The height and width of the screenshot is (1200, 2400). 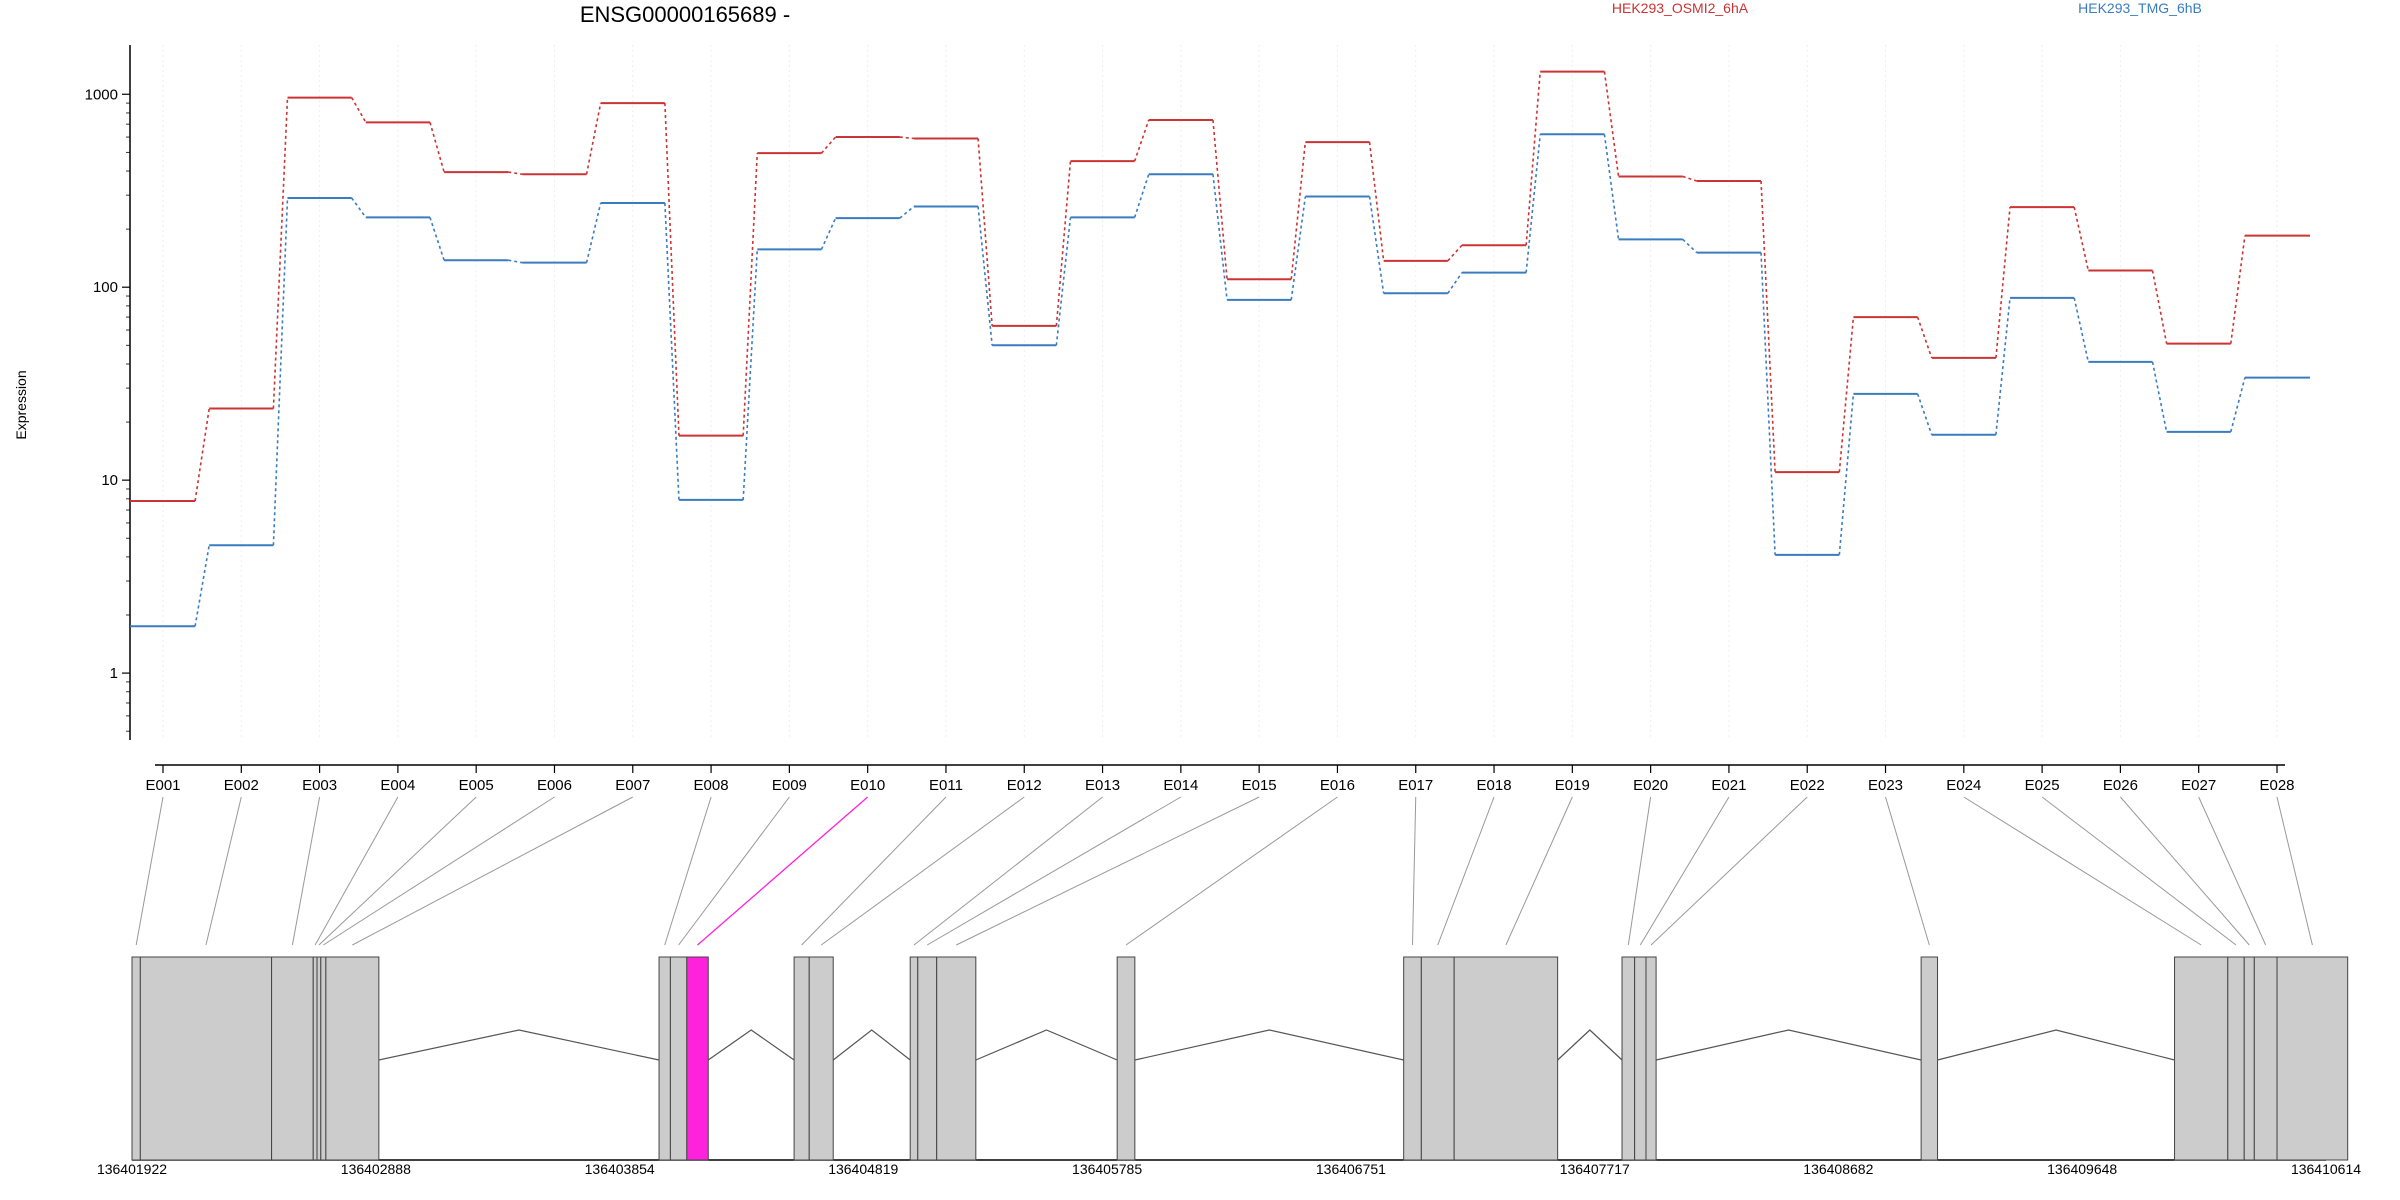 I want to click on x-tick-label: E017, so click(x=1415, y=785).